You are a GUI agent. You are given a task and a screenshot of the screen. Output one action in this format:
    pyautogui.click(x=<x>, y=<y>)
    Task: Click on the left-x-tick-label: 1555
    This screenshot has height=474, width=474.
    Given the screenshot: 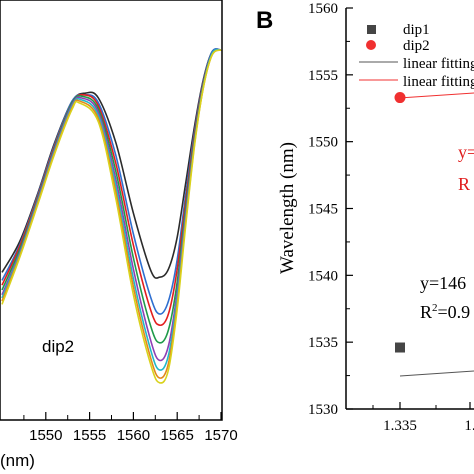 What is the action you would take?
    pyautogui.click(x=89, y=435)
    